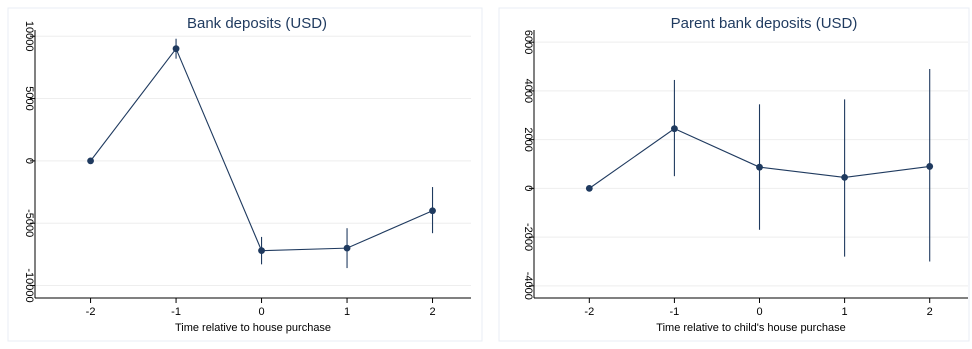 This screenshot has height=349, width=972. What do you see at coordinates (528, 286) in the screenshot?
I see `y-tick-label: -4000` at bounding box center [528, 286].